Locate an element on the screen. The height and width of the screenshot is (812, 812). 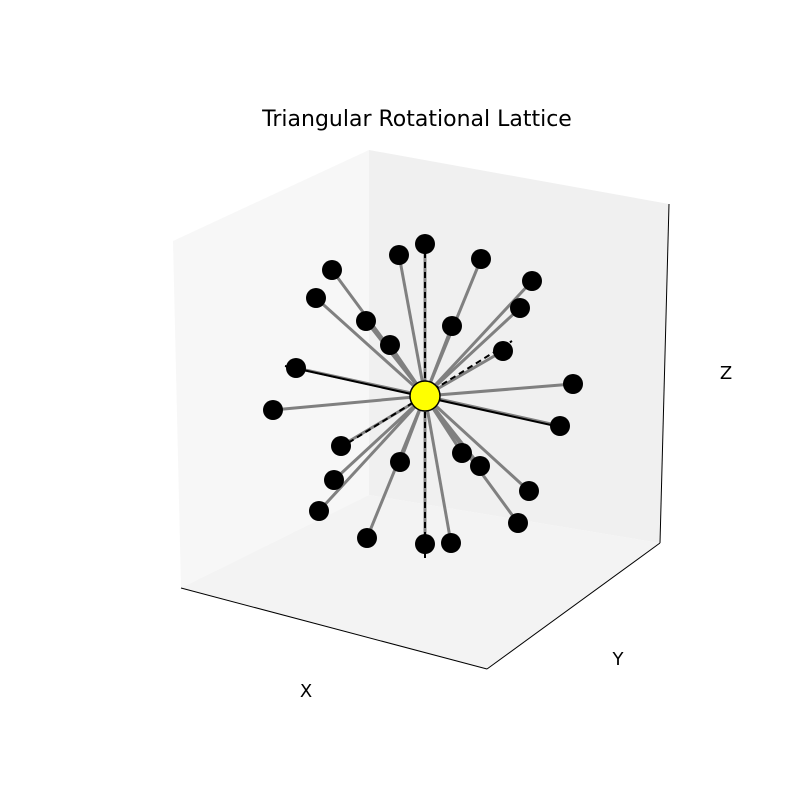
z-axis-label: Z is located at coordinates (726, 373).